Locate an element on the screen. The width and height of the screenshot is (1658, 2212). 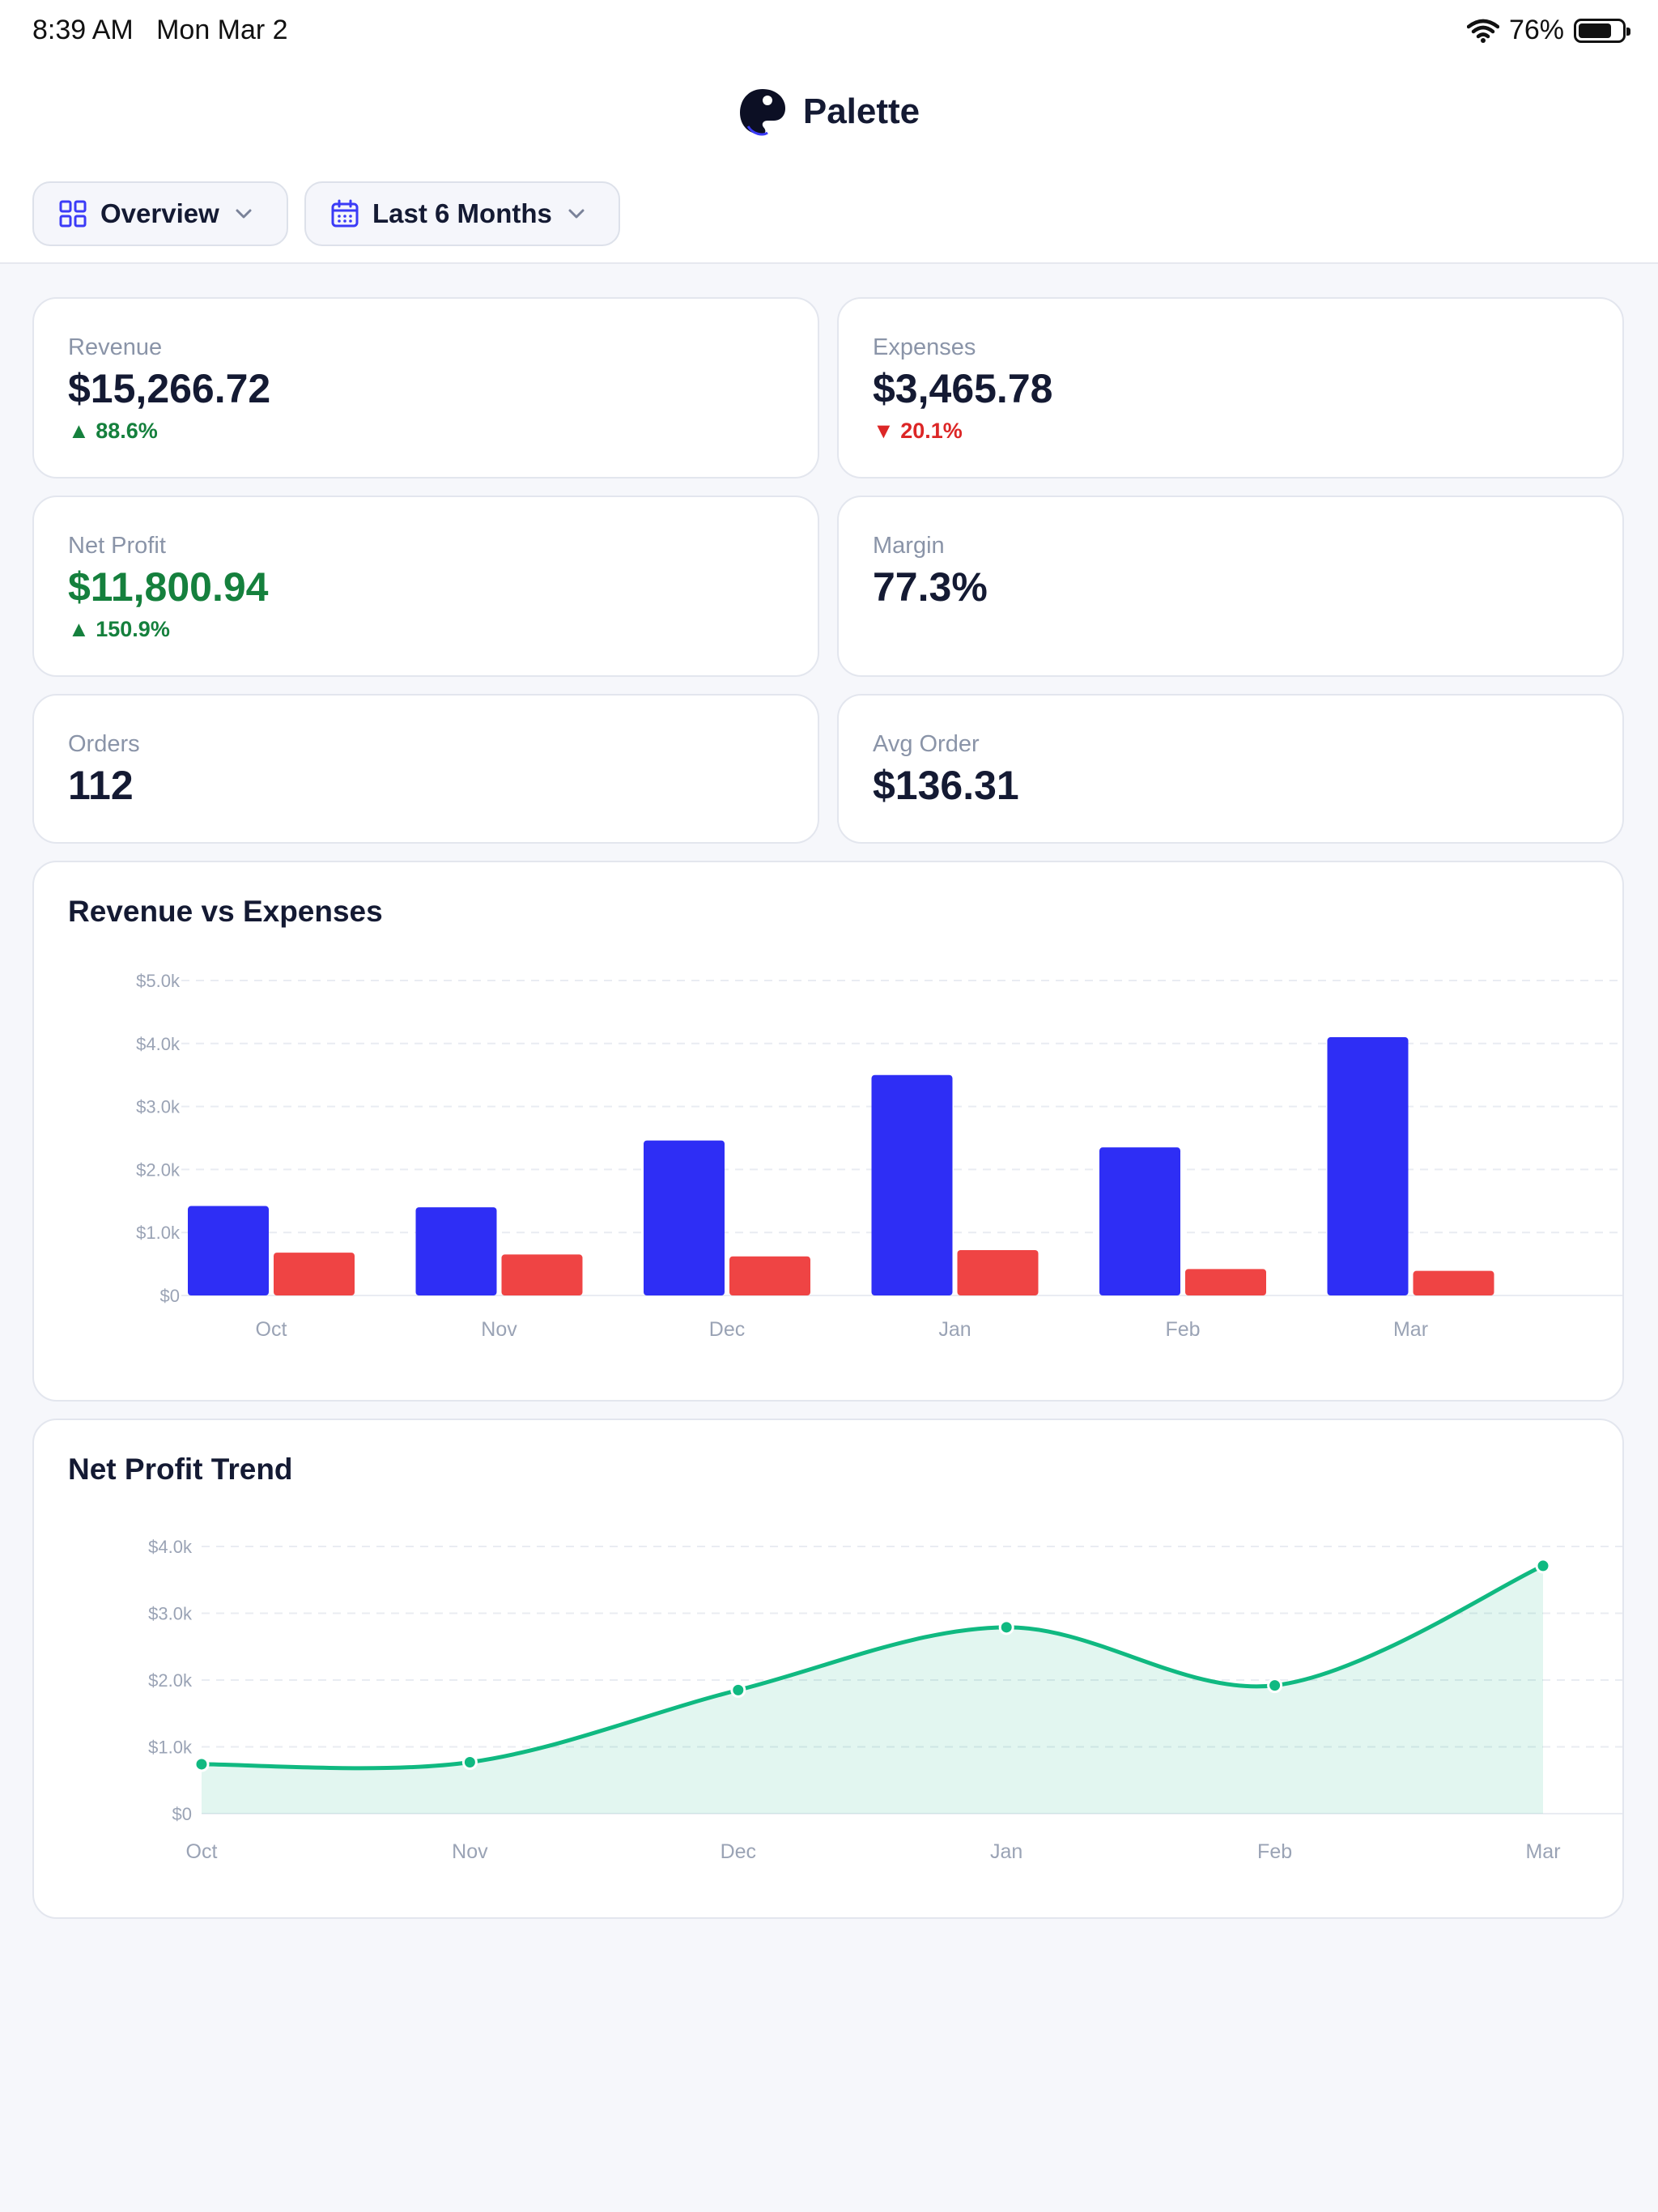
status-bar-right: 76% is located at coordinates (1548, 31).